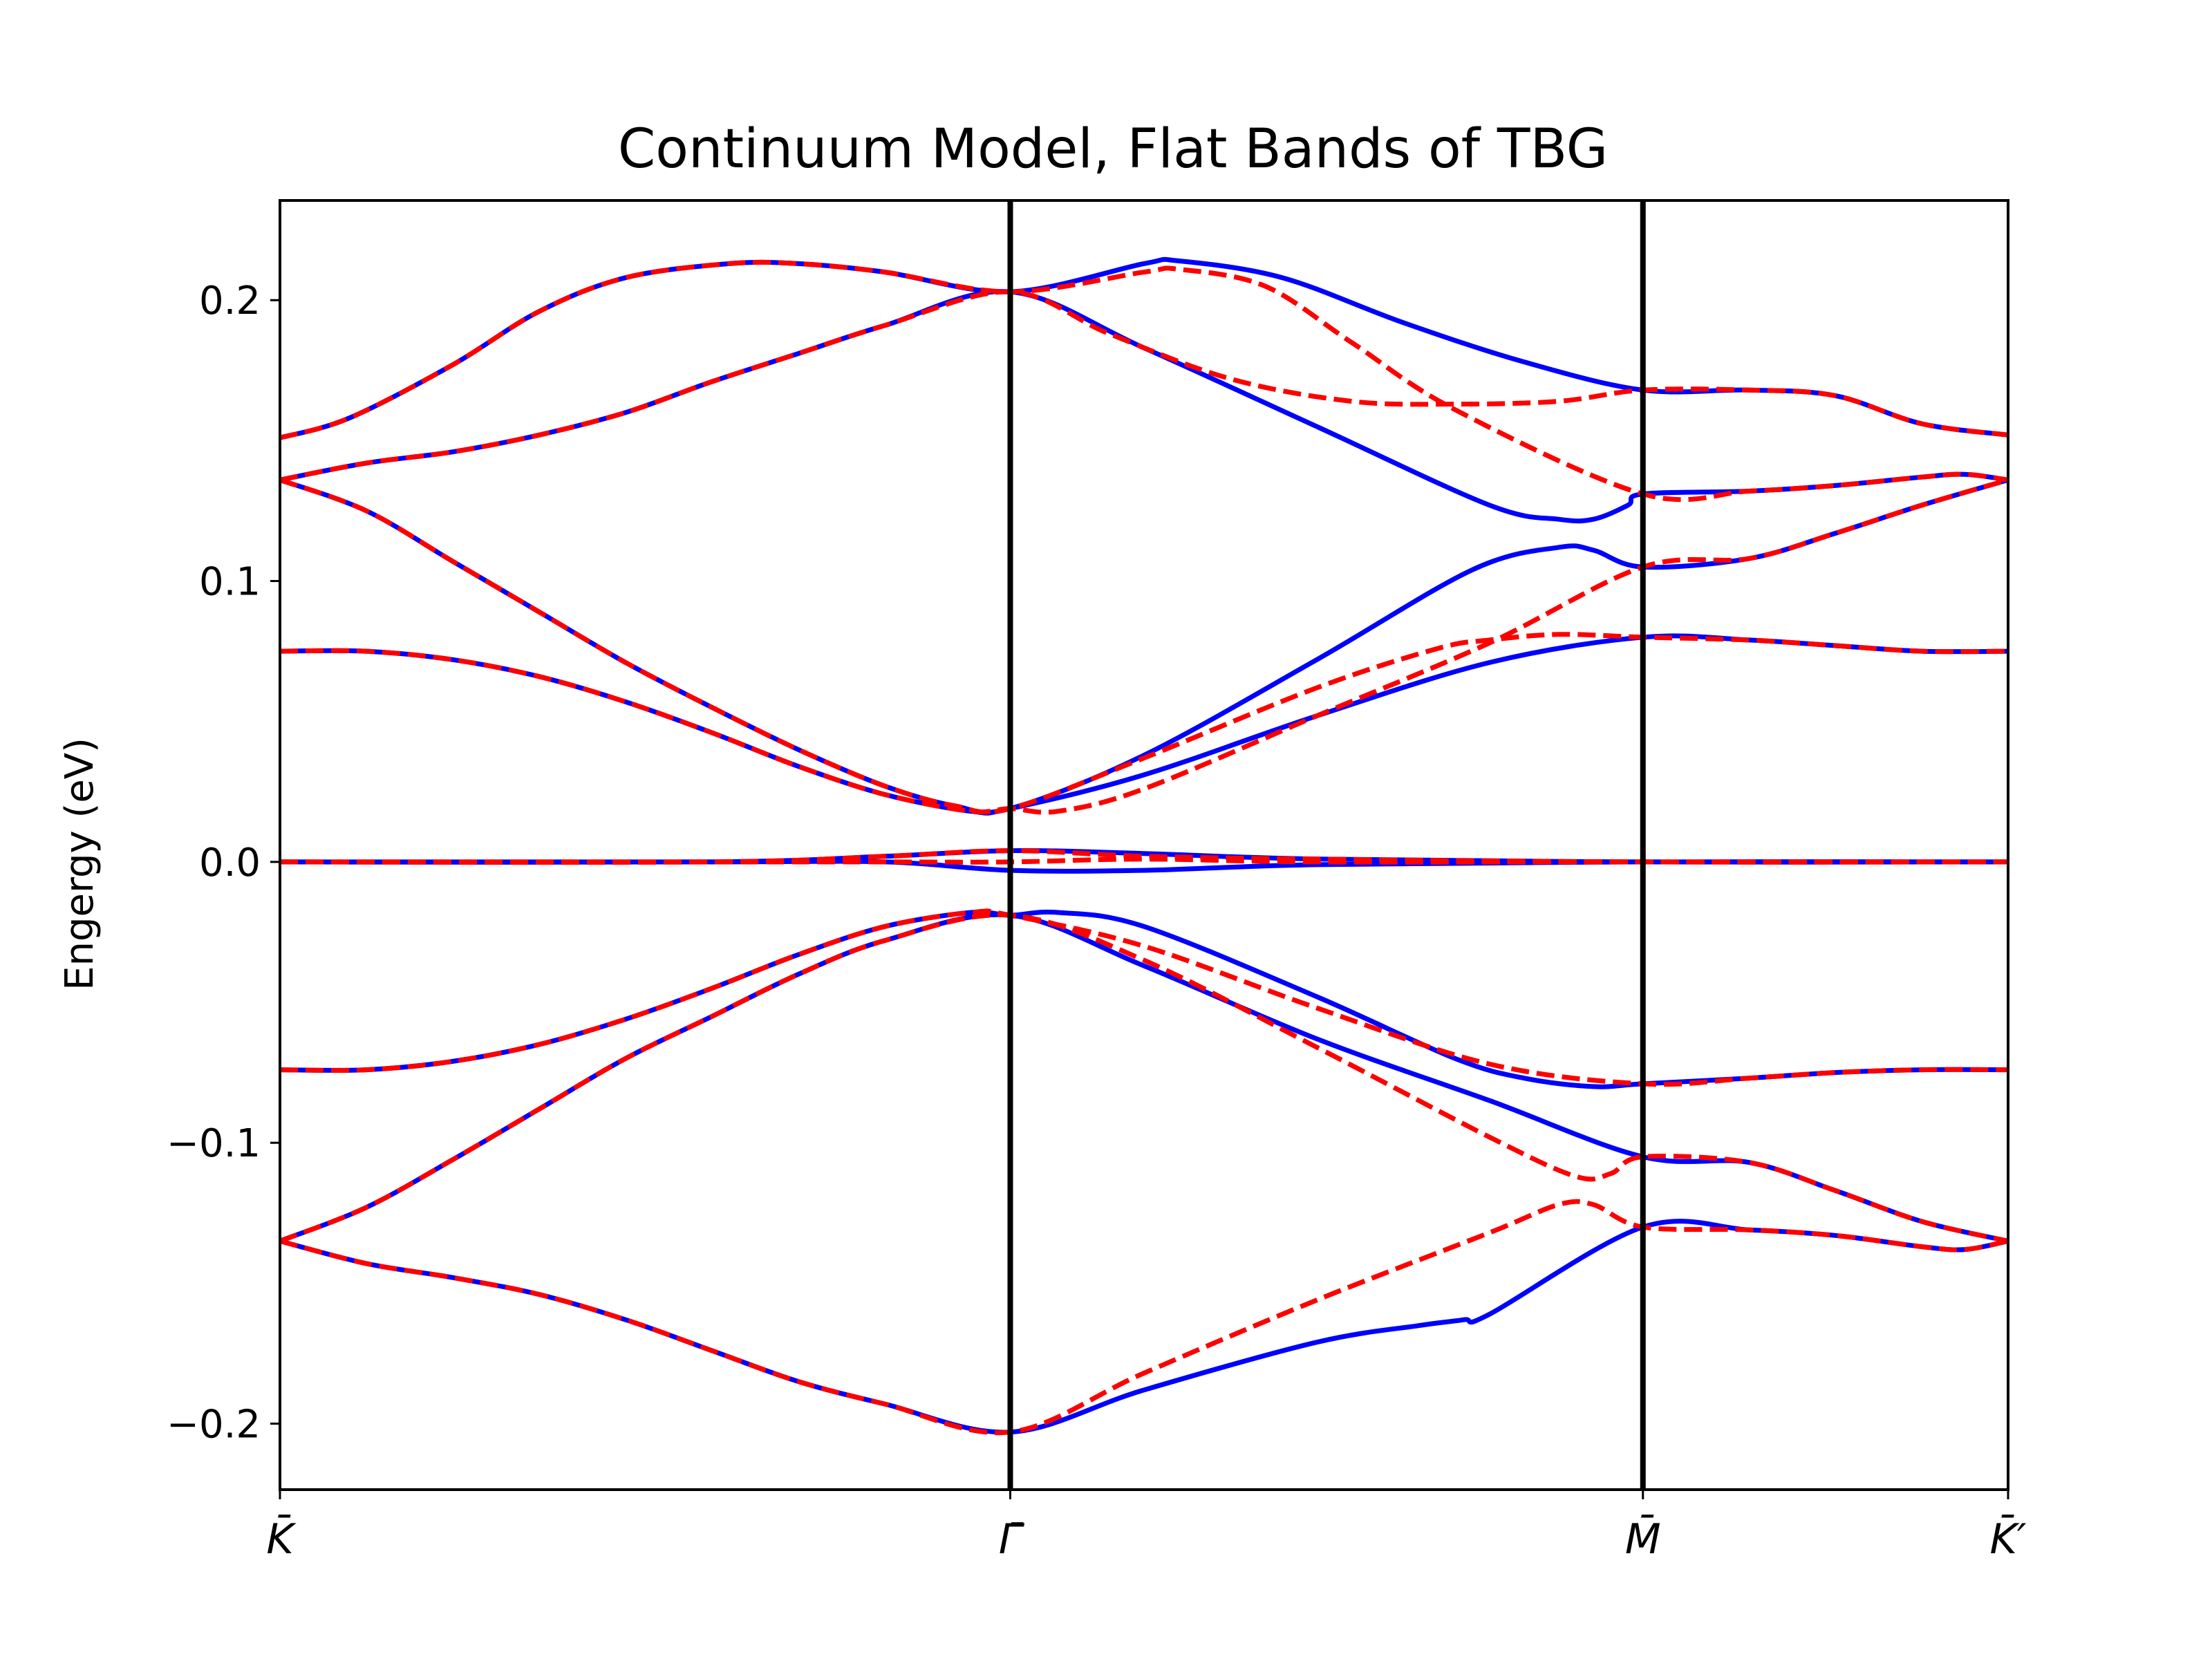 Image resolution: width=2212 pixels, height=1659 pixels. What do you see at coordinates (214, 1425) in the screenshot?
I see `y-tick-label: −0.2` at bounding box center [214, 1425].